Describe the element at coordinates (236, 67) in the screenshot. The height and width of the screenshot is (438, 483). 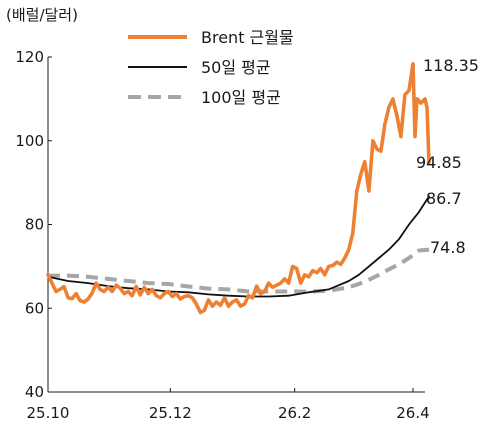
I see `legend-label-ma50: 50일 평균` at that location.